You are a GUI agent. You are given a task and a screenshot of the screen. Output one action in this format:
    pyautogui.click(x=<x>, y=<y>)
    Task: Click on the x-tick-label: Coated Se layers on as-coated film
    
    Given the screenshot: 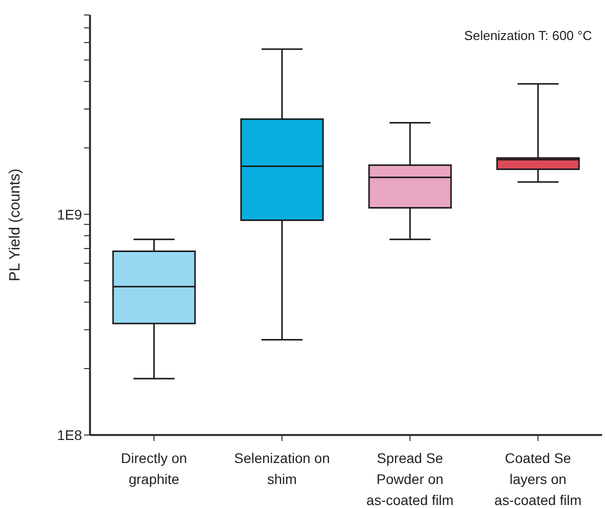 What is the action you would take?
    pyautogui.click(x=538, y=479)
    